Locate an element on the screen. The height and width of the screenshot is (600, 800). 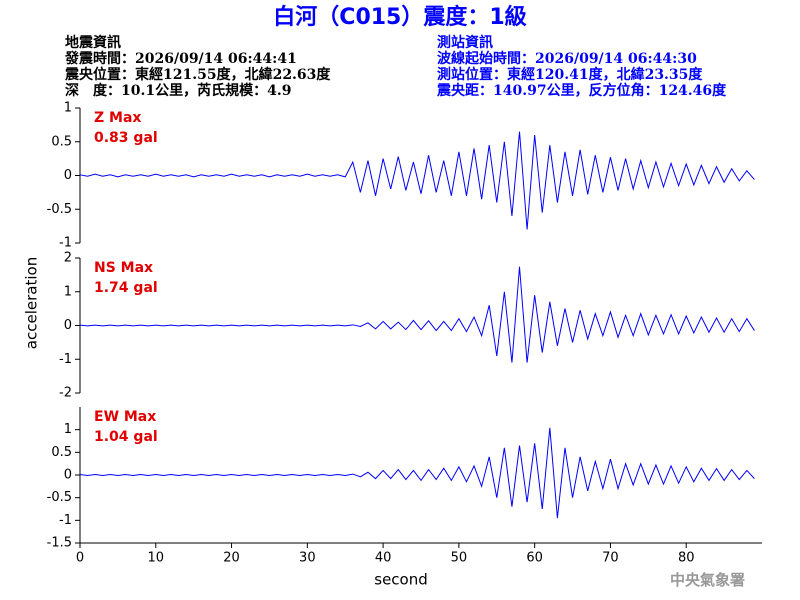
footer: 中央氣象署 is located at coordinates (707, 580).